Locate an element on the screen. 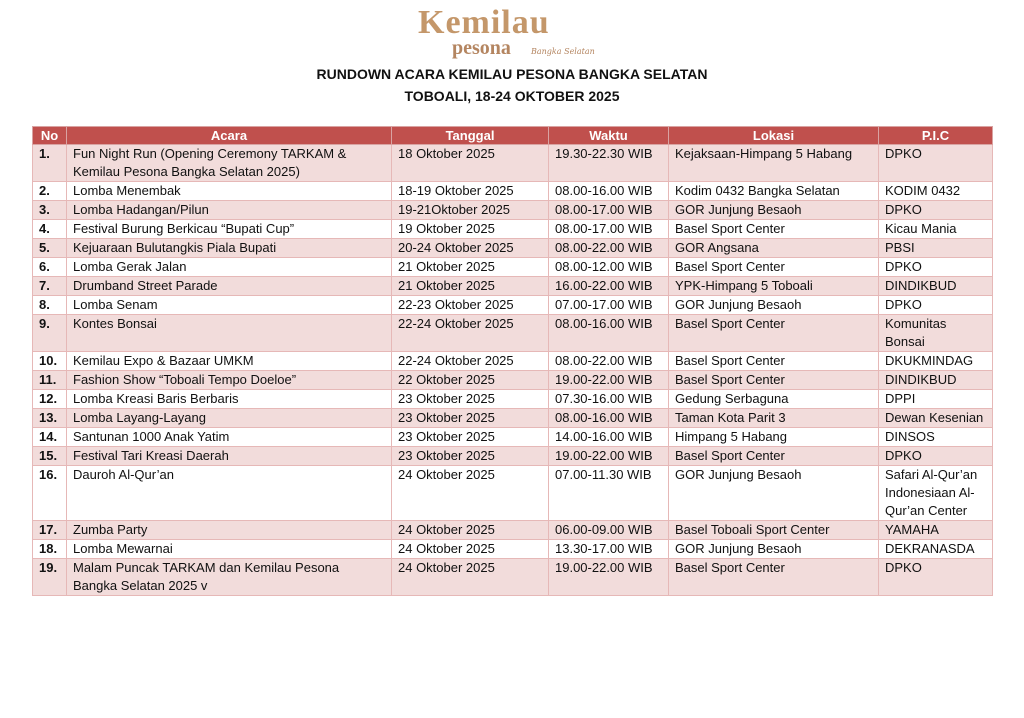 This screenshot has height=718, width=1024. table-cell: Basel Toboali Sport Center is located at coordinates (773, 530).